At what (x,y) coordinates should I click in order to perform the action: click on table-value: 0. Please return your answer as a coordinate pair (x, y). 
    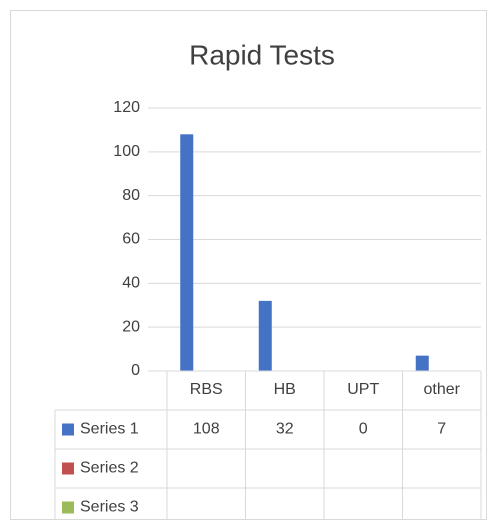
    Looking at the image, I should click on (363, 429).